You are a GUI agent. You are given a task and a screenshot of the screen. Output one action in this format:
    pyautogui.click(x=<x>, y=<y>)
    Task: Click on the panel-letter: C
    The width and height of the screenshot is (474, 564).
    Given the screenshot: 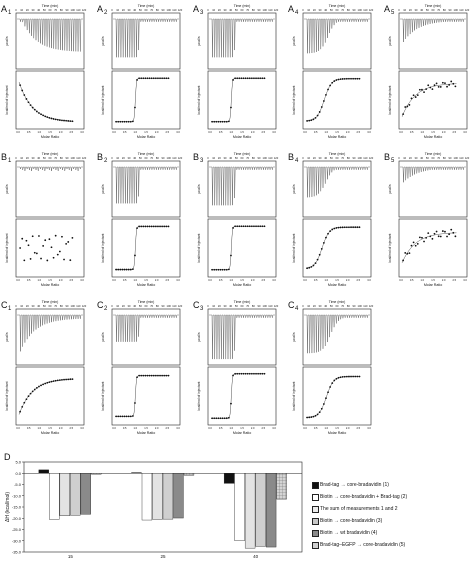 What is the action you would take?
    pyautogui.click(x=196, y=305)
    